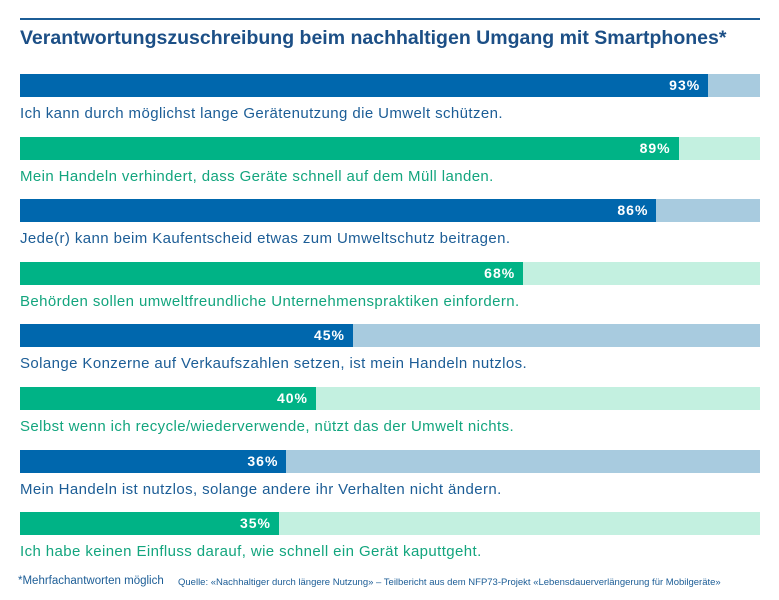  I want to click on bar-value-label: 89%, so click(655, 147).